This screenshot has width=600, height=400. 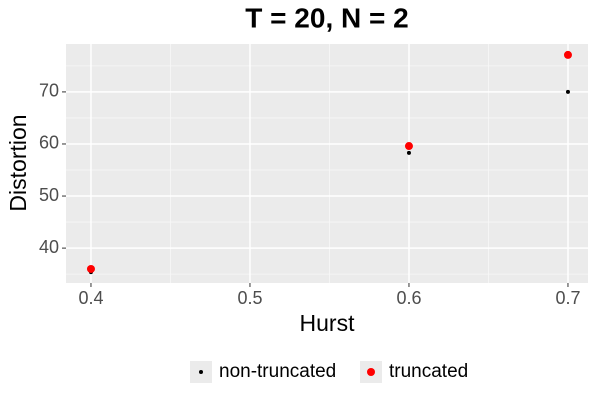 I want to click on x-tick-label: 0.5, so click(x=249, y=298).